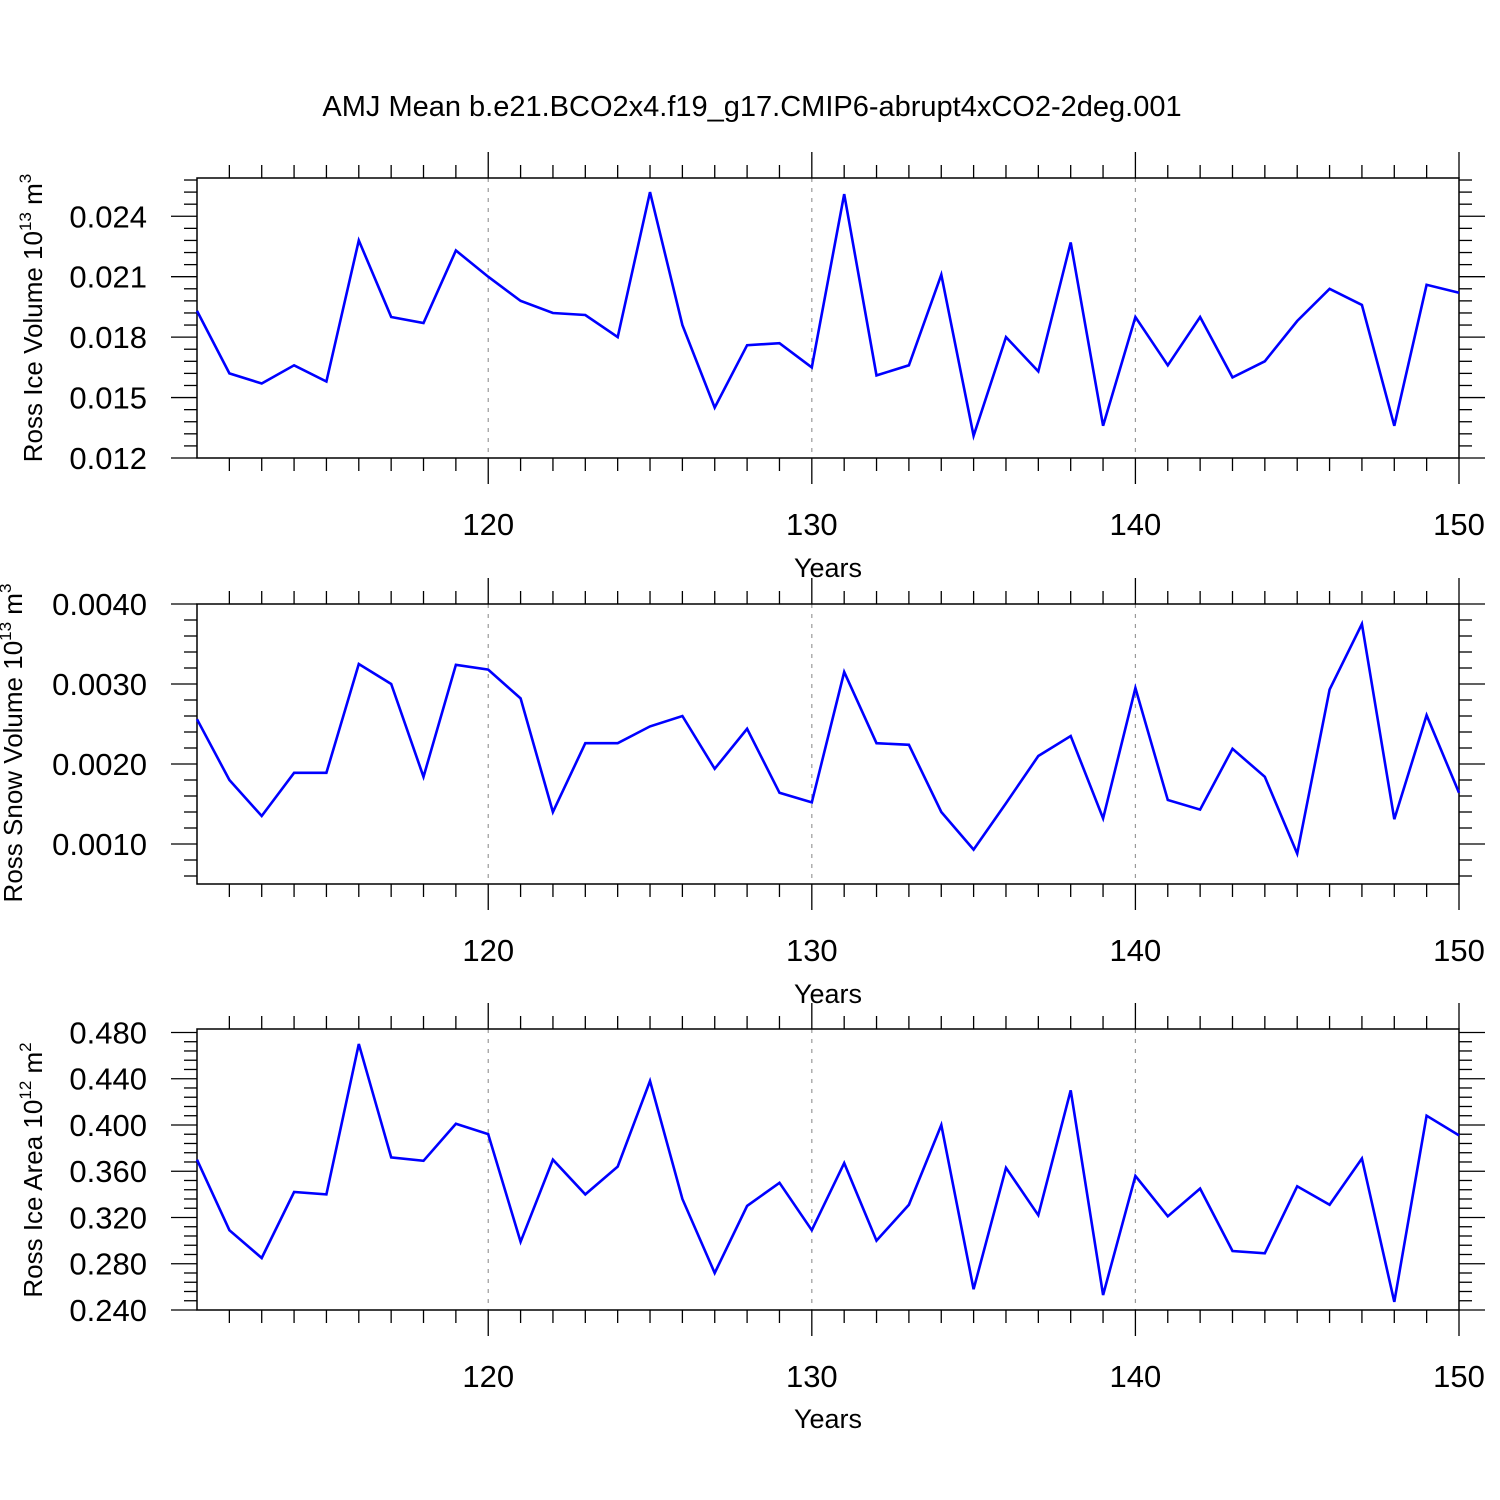 The image size is (1500, 1500). I want to click on ice-volume-x-axis-label: Years, so click(828, 568).